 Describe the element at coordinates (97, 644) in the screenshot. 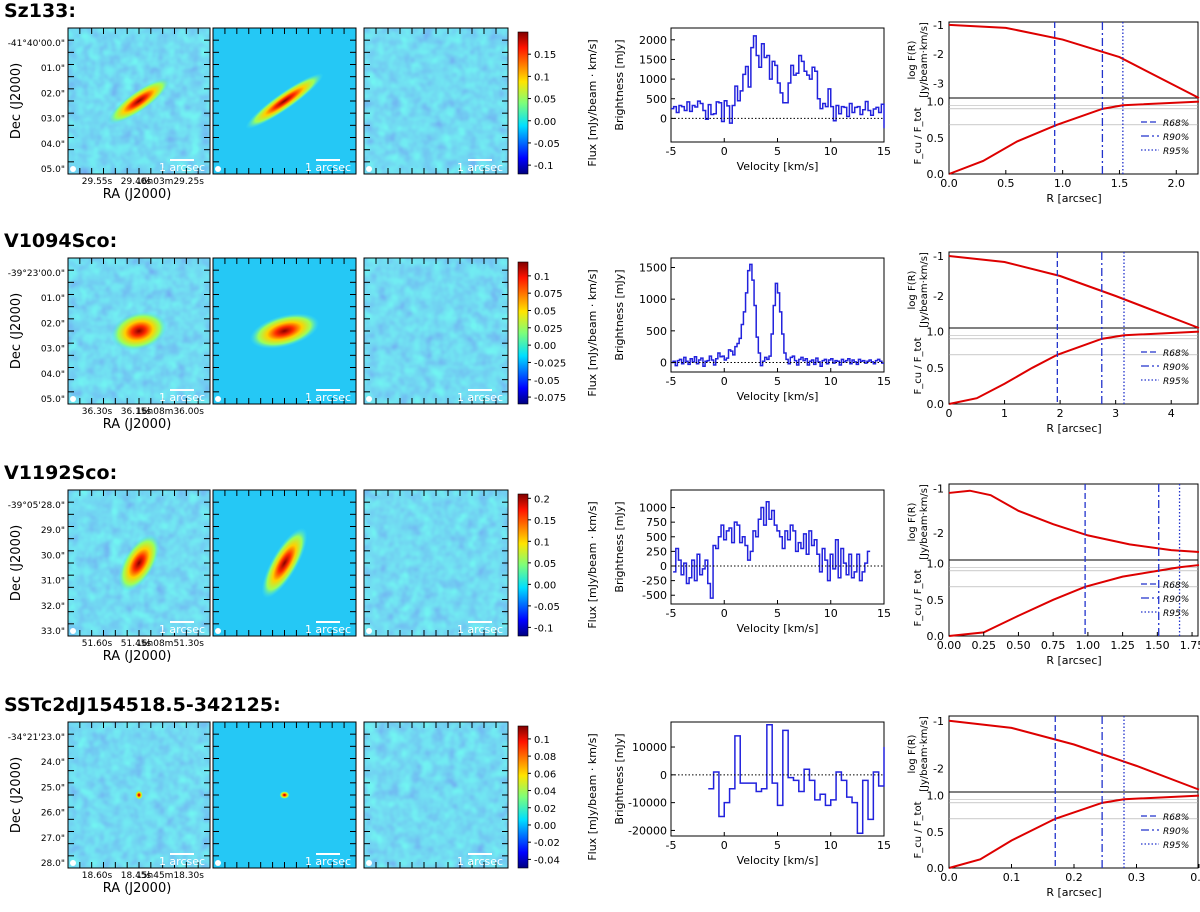

I see `ra-tick-label: 51.60s` at that location.